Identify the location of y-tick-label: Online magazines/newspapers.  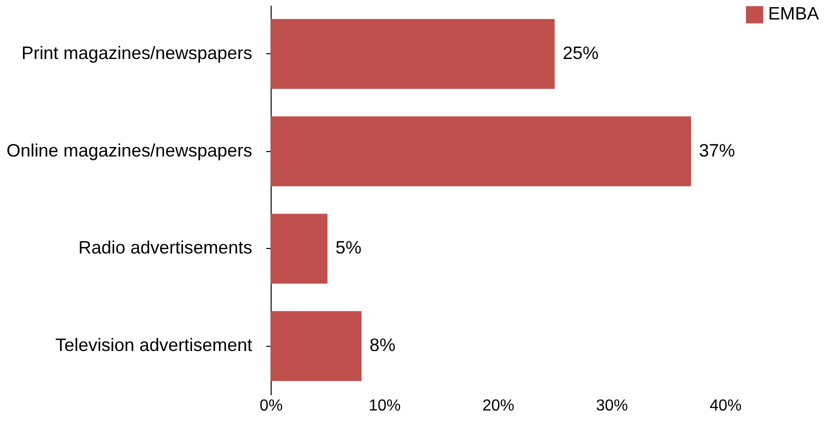
(129, 150).